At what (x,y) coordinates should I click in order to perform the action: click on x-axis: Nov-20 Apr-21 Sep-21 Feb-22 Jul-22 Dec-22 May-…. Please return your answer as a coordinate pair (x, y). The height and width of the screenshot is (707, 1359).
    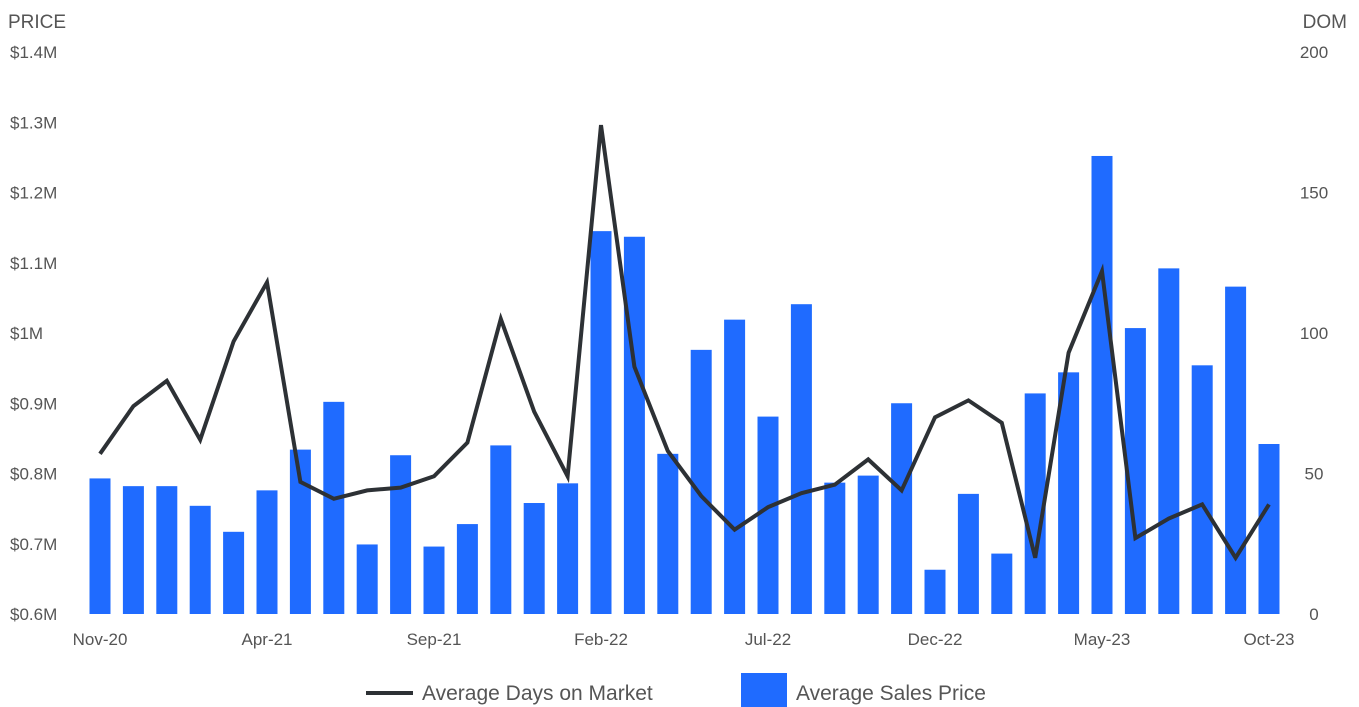
    Looking at the image, I should click on (684, 639).